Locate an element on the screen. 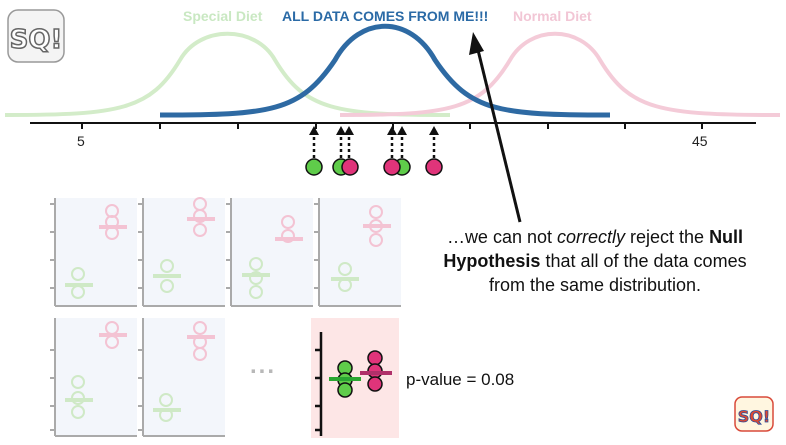 The height and width of the screenshot is (445, 786). normal-diet-label: Normal Diet is located at coordinates (552, 16).